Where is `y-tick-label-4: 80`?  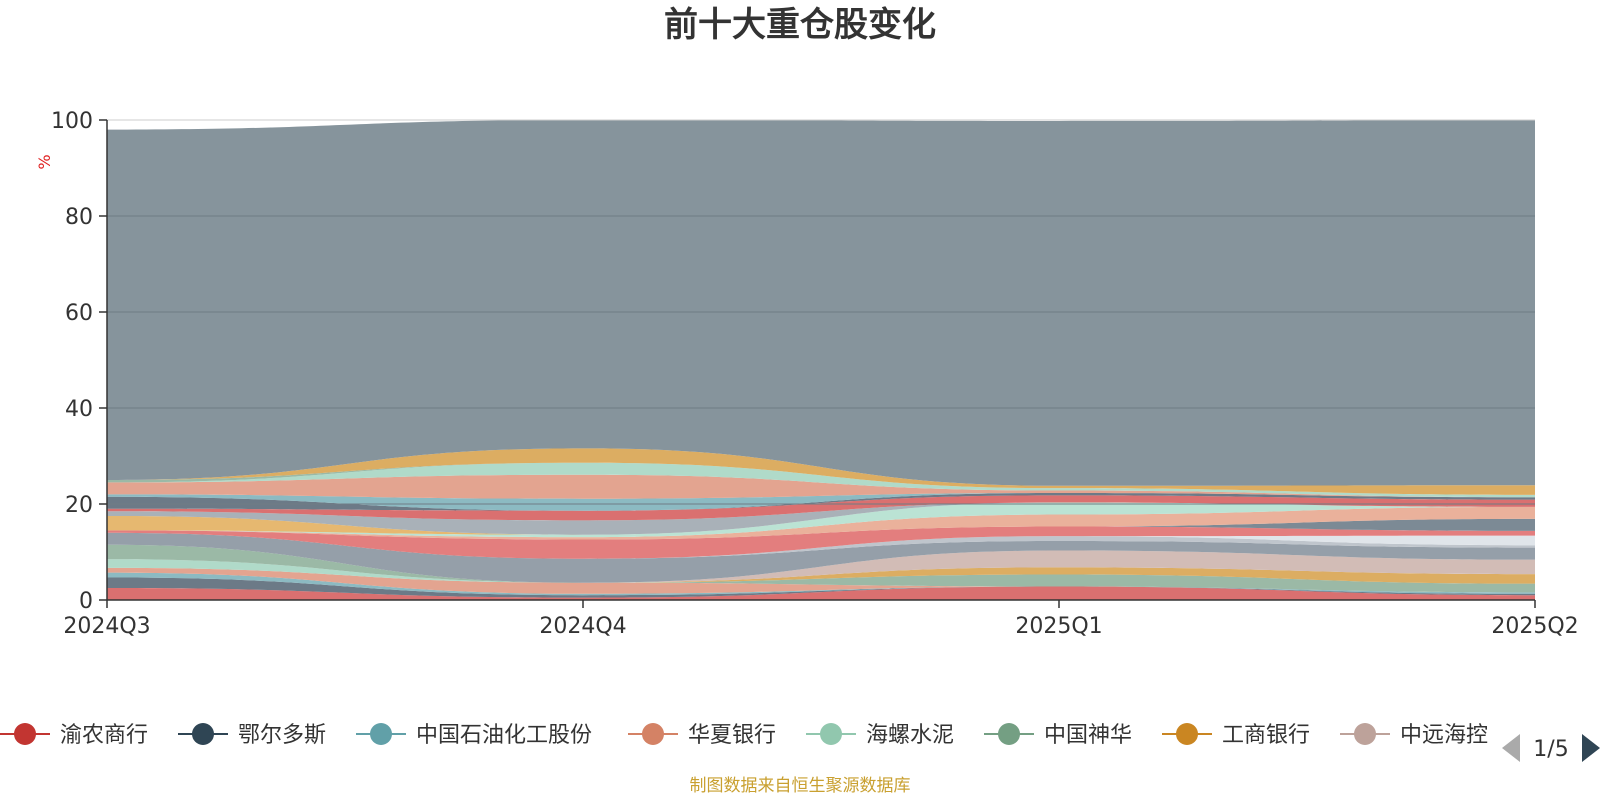
y-tick-label-4: 80 is located at coordinates (79, 217).